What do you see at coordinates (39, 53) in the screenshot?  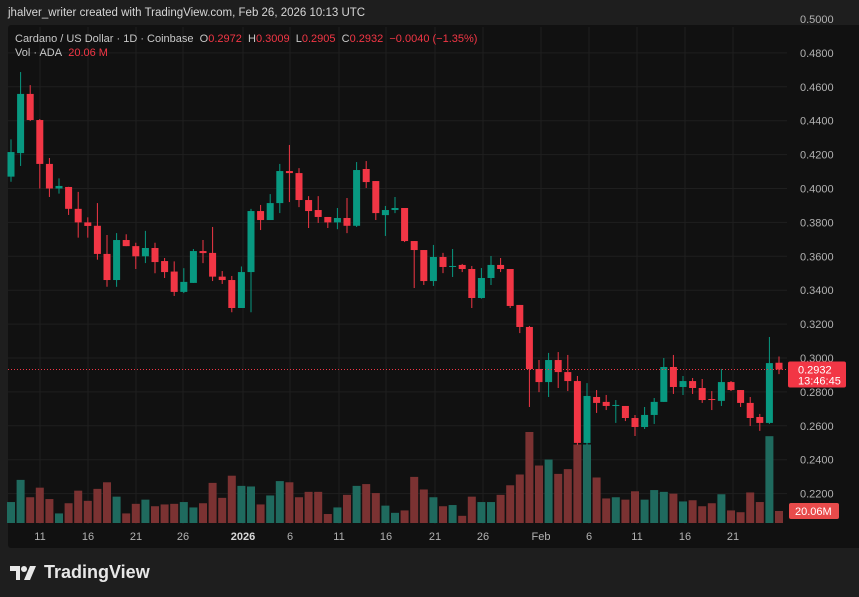 I see `volume-label: Vol · ADA` at bounding box center [39, 53].